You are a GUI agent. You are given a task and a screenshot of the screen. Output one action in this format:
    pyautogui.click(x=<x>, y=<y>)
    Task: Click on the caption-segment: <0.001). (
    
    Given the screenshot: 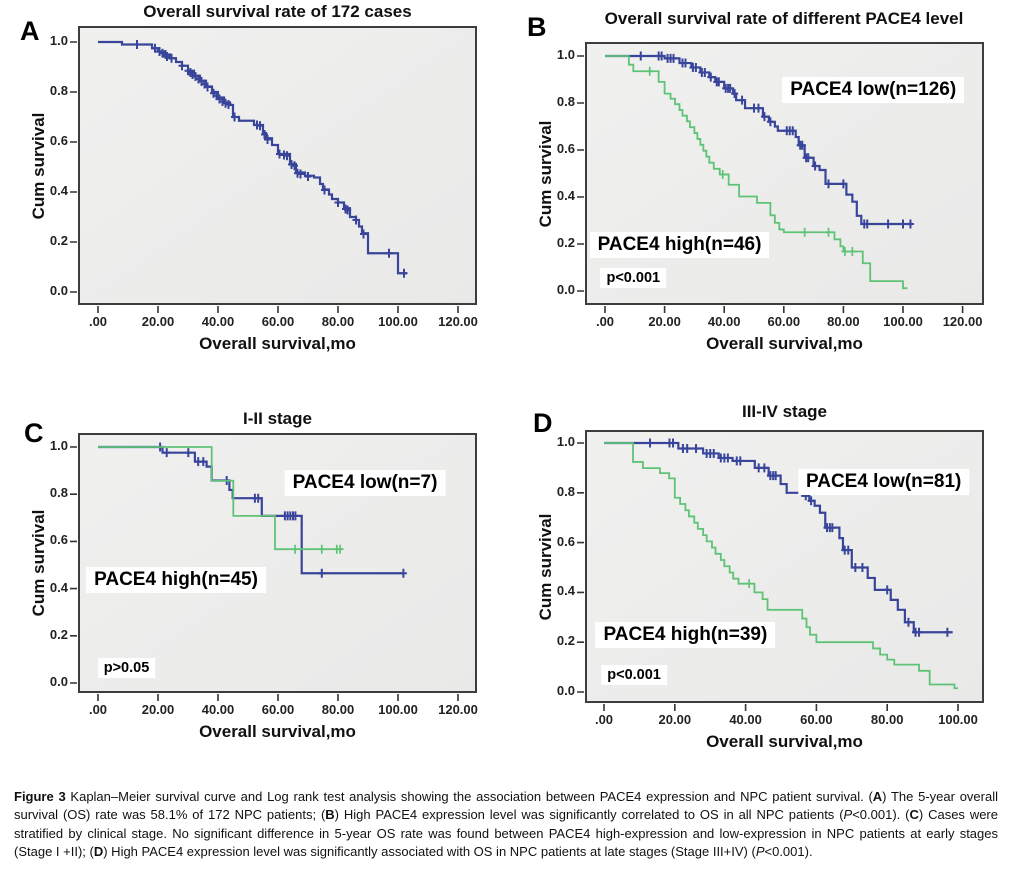 What is the action you would take?
    pyautogui.click(x=881, y=815)
    